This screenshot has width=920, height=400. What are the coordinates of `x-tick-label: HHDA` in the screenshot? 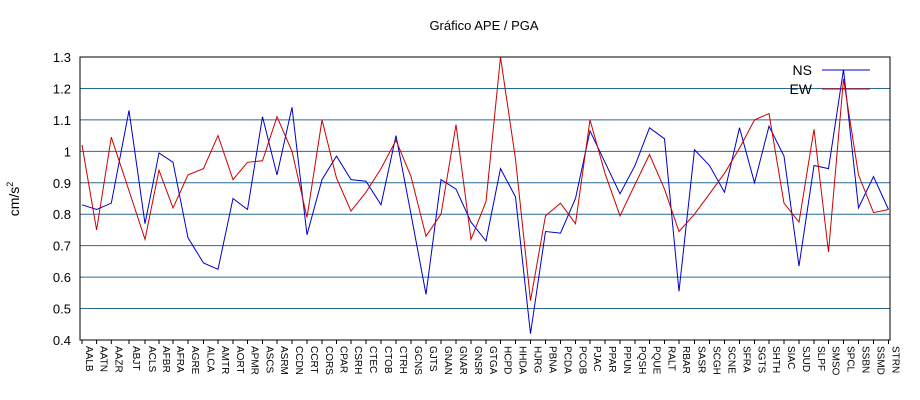 It's located at (522, 360).